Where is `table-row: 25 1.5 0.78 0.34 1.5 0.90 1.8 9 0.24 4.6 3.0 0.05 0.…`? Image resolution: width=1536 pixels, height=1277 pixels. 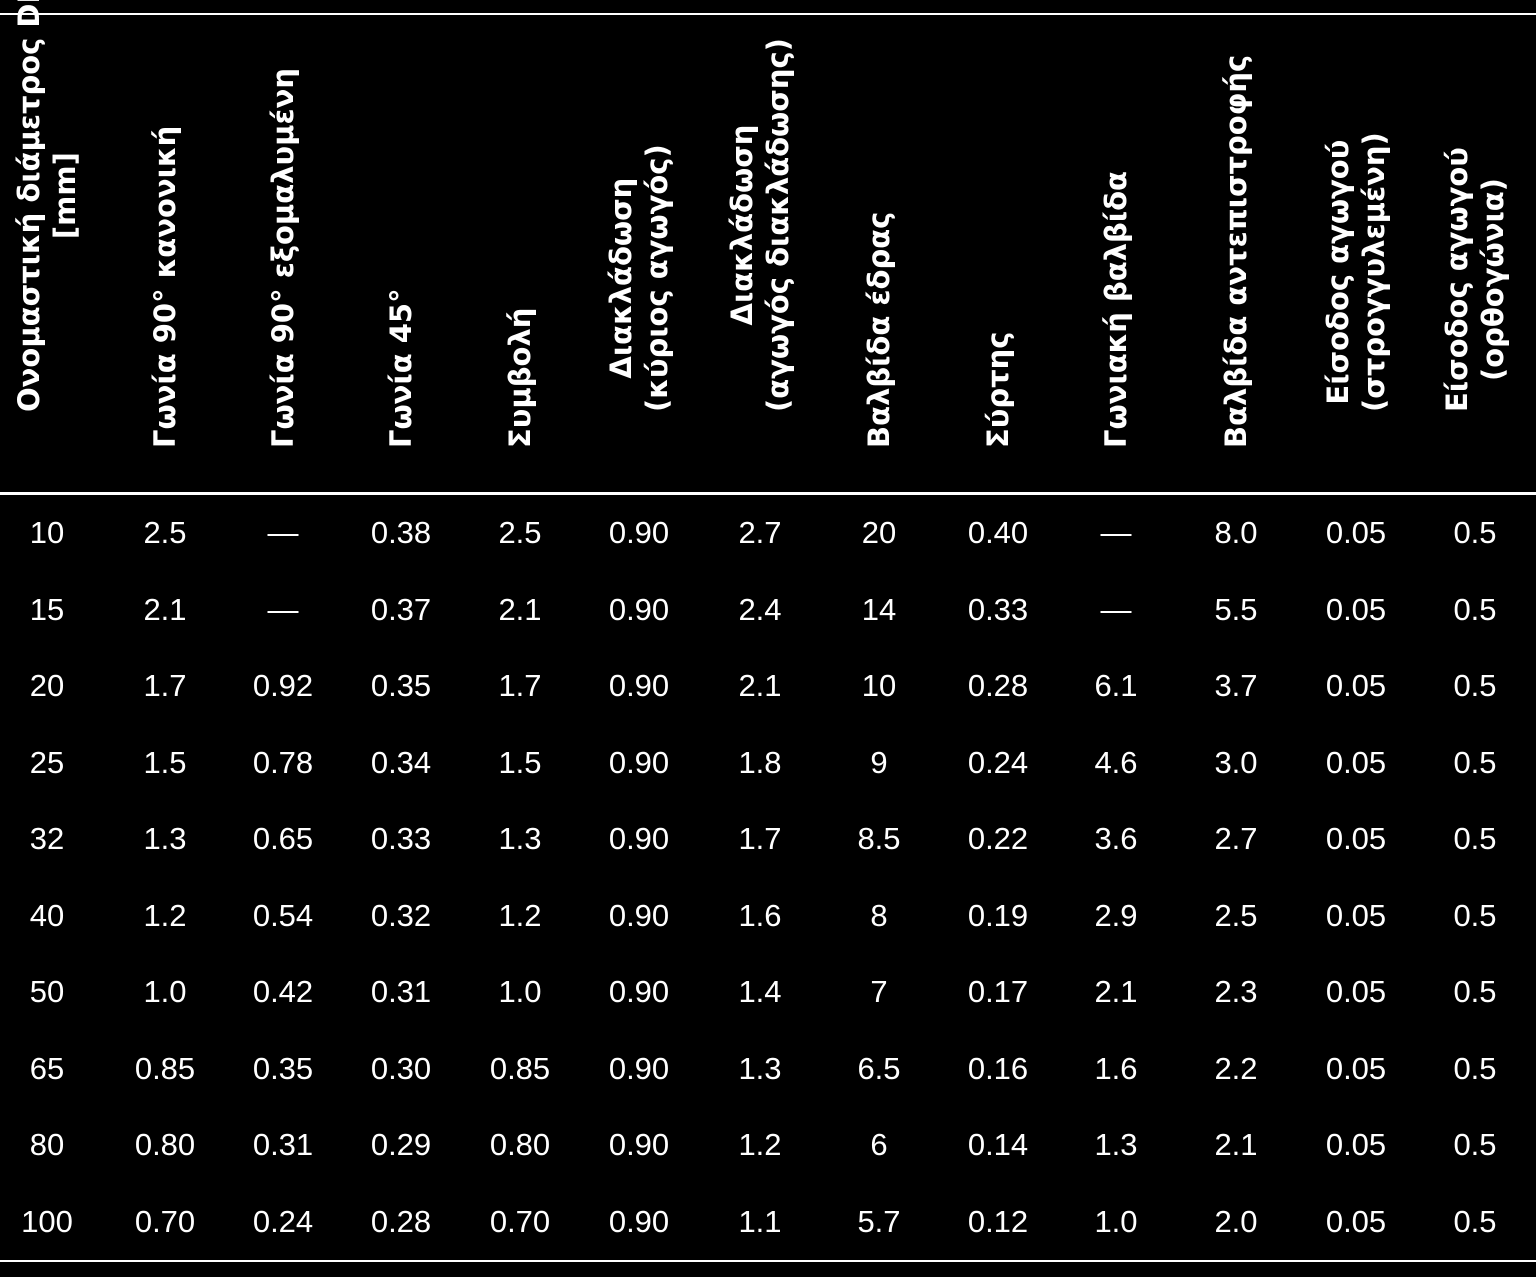
table-row: 25 1.5 0.78 0.34 1.5 0.90 1.8 9 0.24 4.6 3.0 0.05 0.… is located at coordinates (768, 763).